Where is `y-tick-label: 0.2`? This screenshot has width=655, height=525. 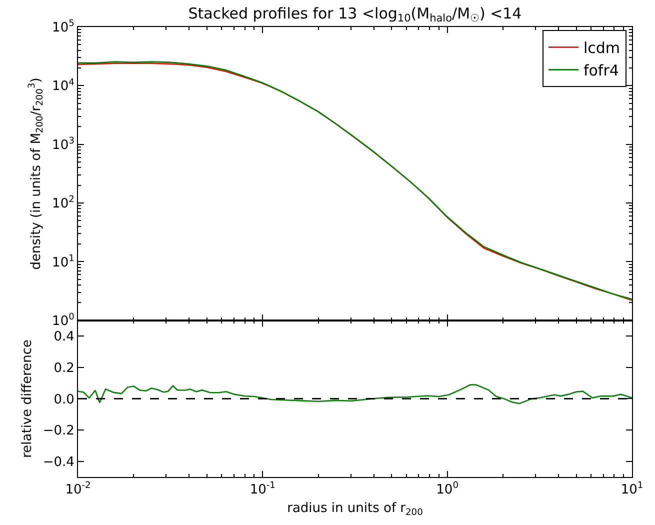 y-tick-label: 0.2 is located at coordinates (64, 368).